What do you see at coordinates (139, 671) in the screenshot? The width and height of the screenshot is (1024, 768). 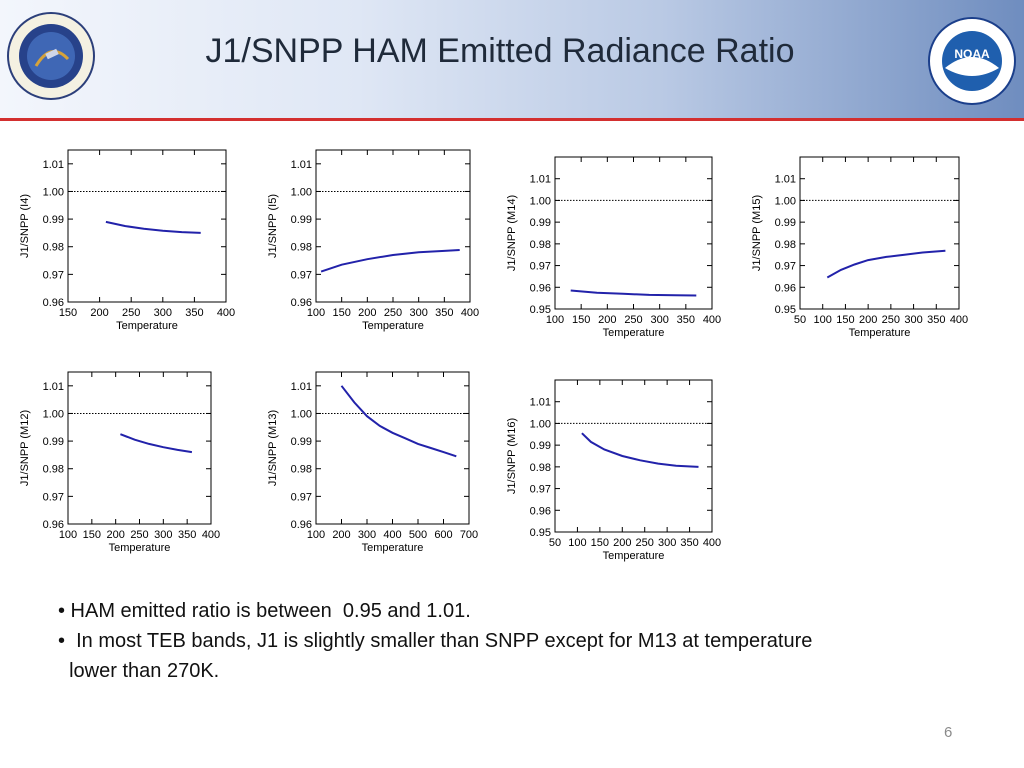 I see `bullet-item: lower than 270K.` at bounding box center [139, 671].